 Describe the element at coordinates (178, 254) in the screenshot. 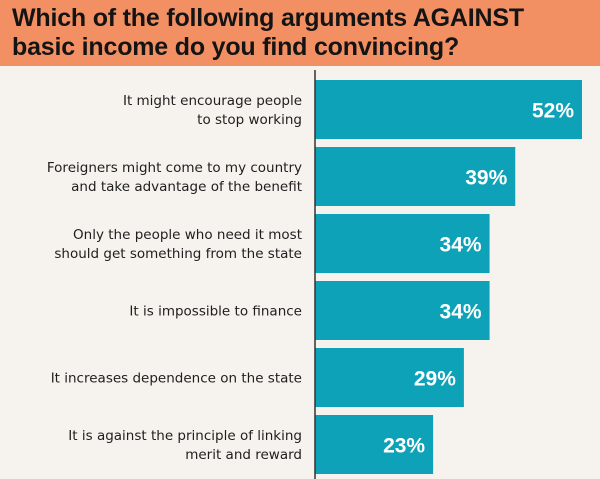

I see `category-label: should get something from the state` at that location.